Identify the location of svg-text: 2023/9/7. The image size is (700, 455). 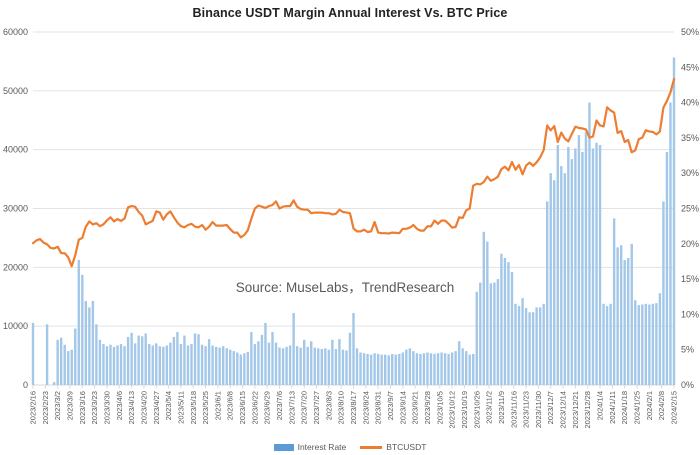
(390, 405).